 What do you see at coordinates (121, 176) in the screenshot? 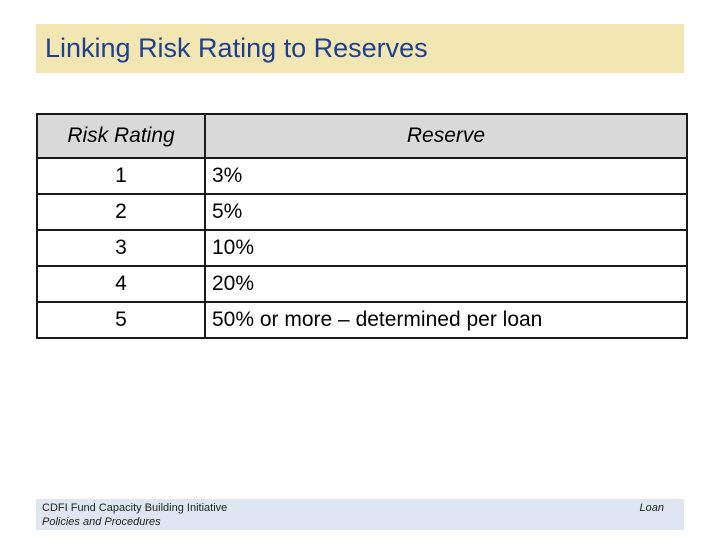
I see `rating-cell: 1` at bounding box center [121, 176].